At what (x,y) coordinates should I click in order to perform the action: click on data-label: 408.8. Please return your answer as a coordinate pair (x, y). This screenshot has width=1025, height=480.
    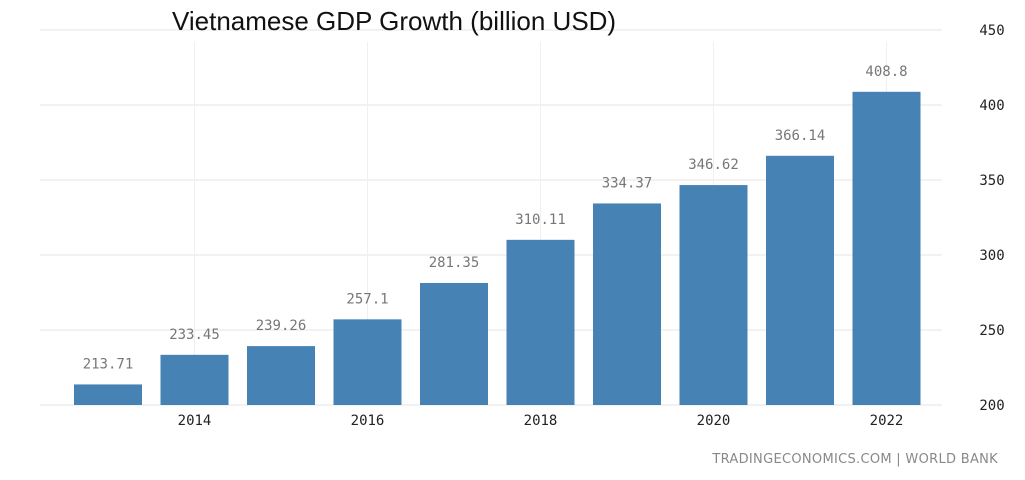
    Looking at the image, I should click on (886, 72).